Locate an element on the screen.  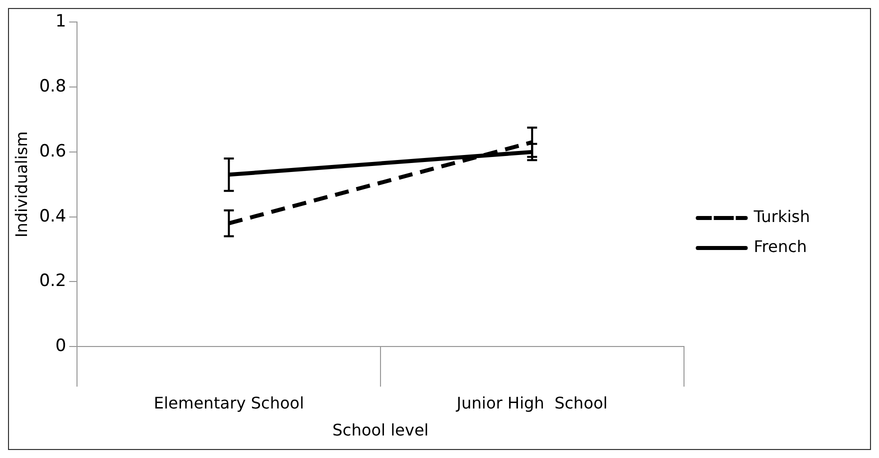
x-tick-label: Elementary School is located at coordinates (229, 402).